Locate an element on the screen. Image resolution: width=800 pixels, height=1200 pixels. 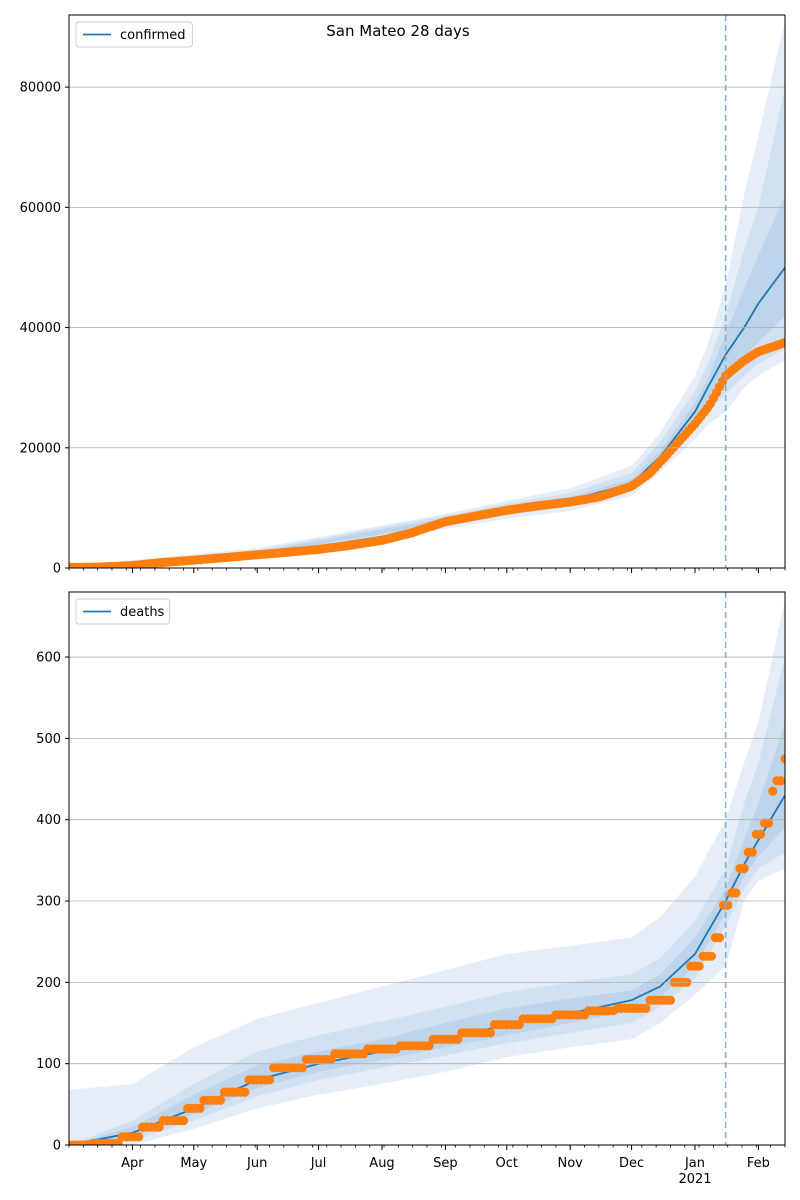
y-tick-label: 300 is located at coordinates (48, 902).